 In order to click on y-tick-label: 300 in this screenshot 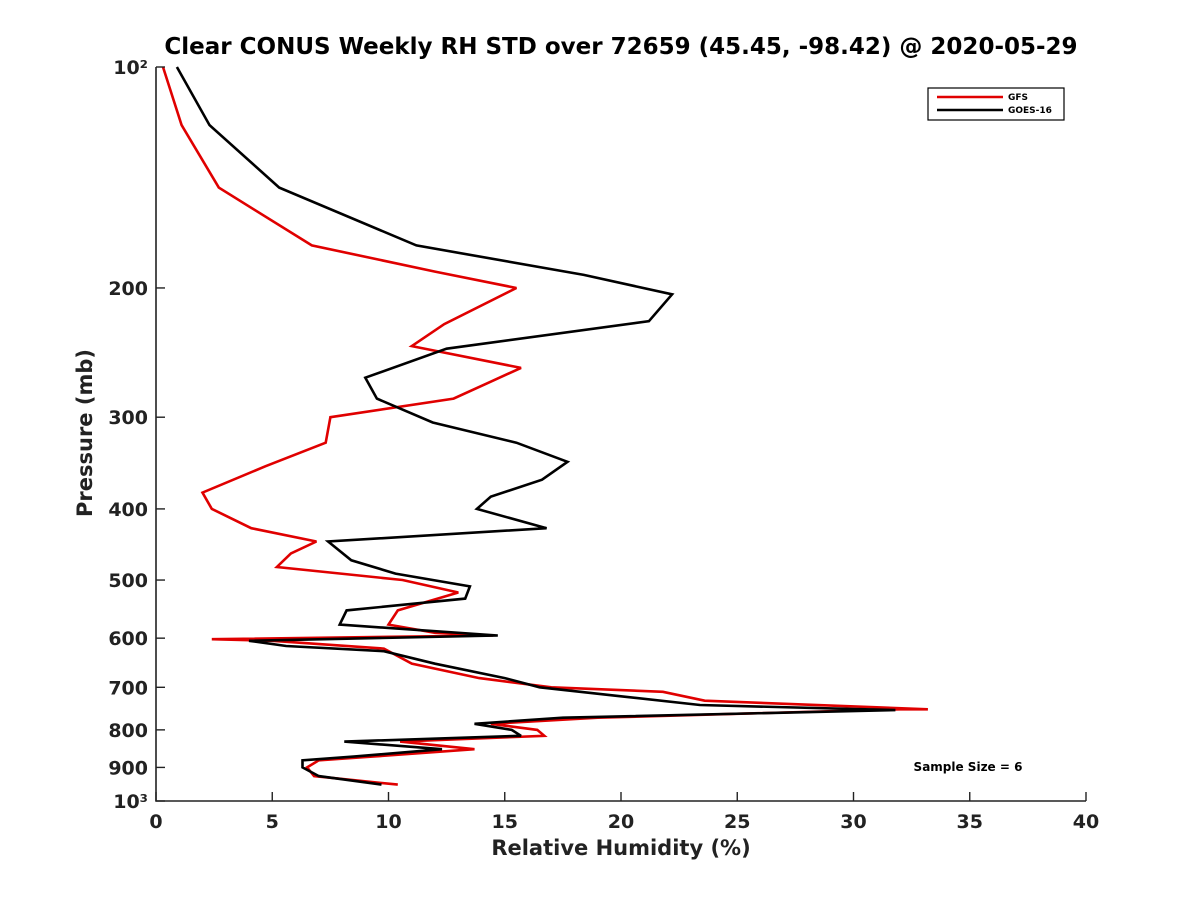, I will do `click(128, 418)`.